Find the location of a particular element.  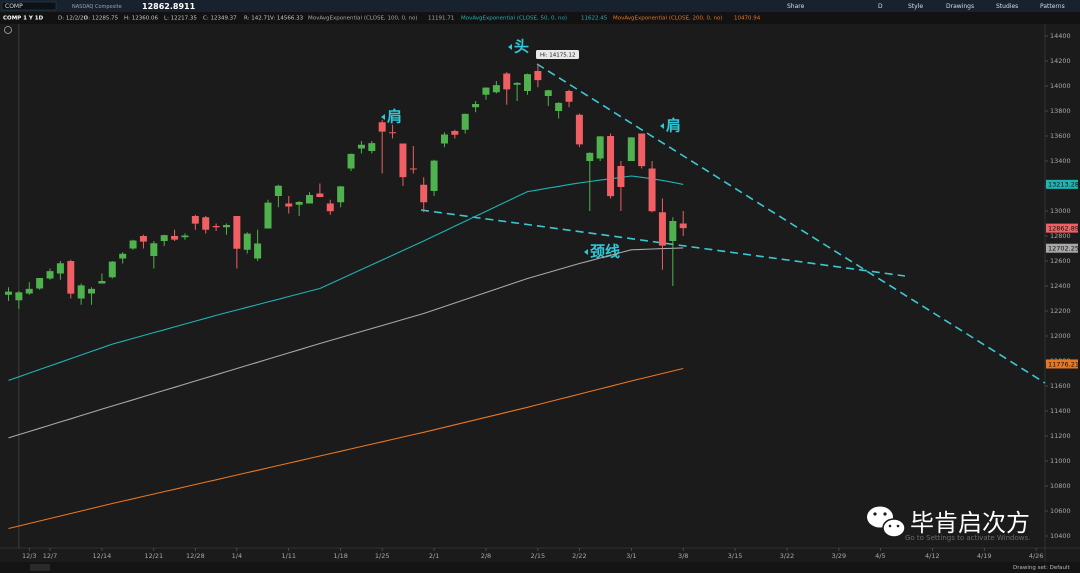

drawing-set: Drawing set: Default is located at coordinates (1042, 568).